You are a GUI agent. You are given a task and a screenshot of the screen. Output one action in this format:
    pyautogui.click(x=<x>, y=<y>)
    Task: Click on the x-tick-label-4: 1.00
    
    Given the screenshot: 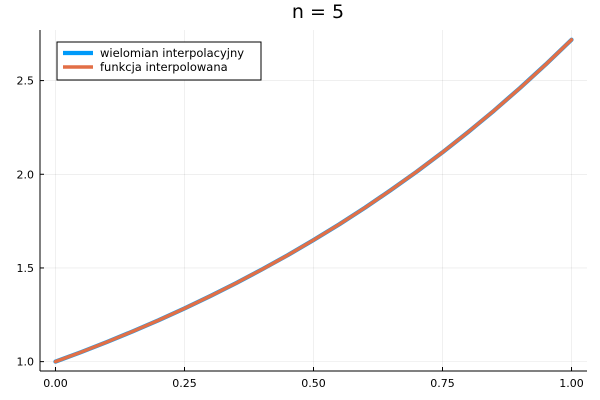 What is the action you would take?
    pyautogui.click(x=571, y=383)
    